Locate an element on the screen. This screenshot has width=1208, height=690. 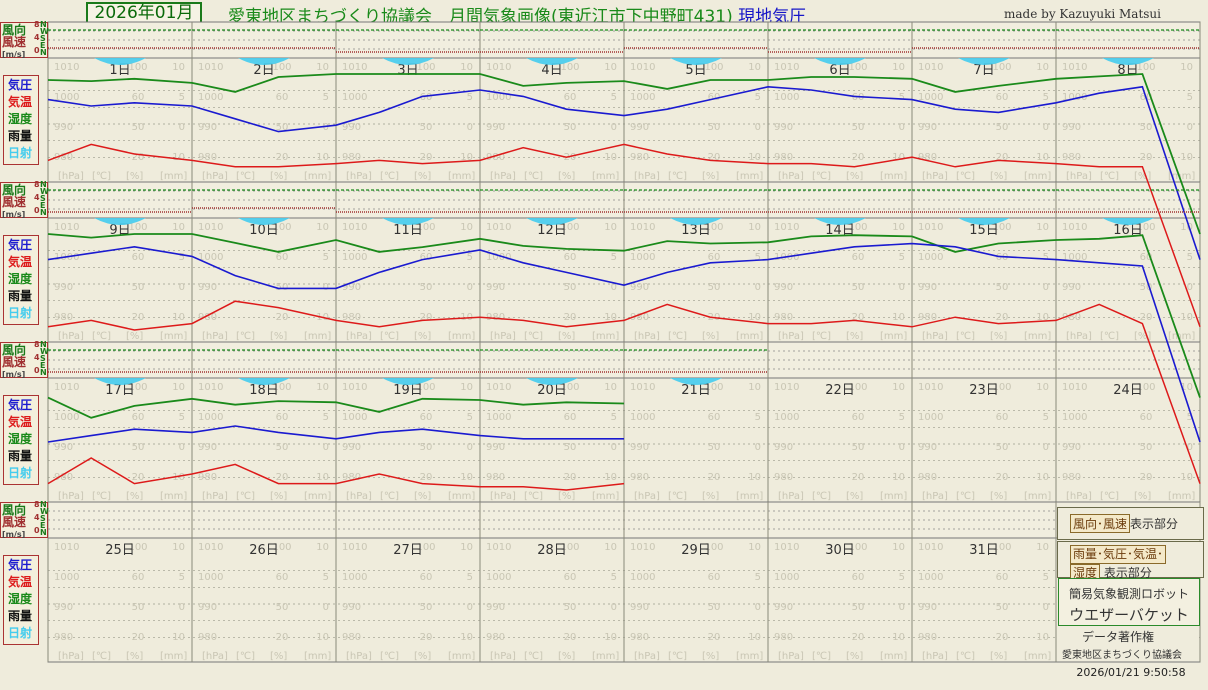
main-legend-tag-a: 雨量･気圧･気温･ is located at coordinates (1118, 554).